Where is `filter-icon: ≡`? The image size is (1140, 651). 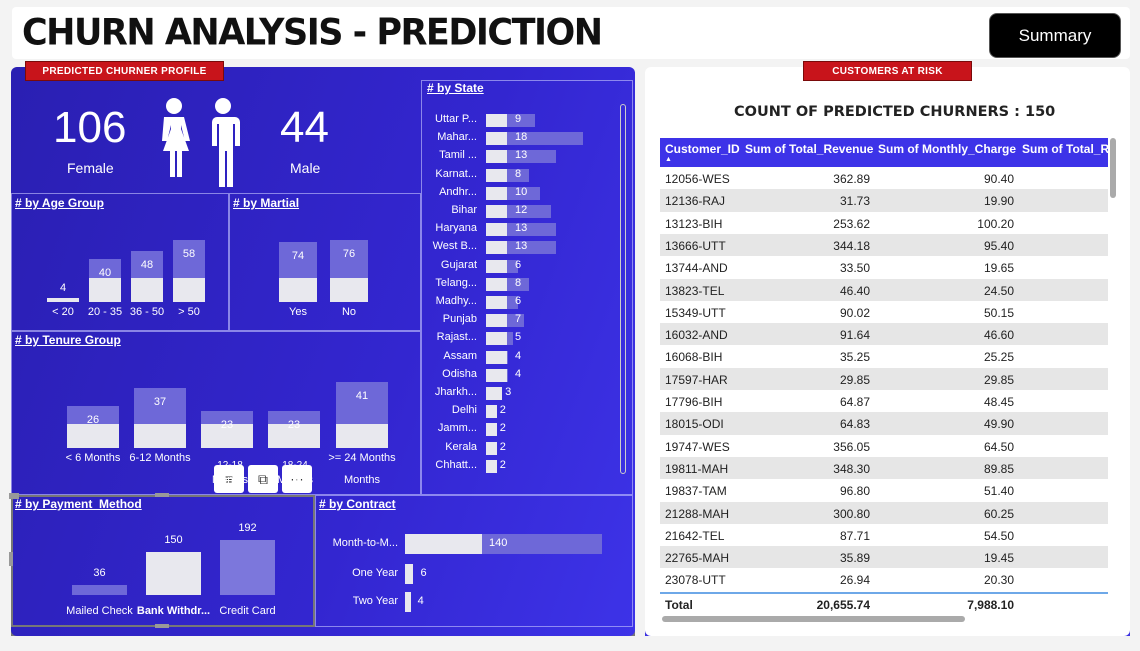
filter-icon: ≡ is located at coordinates (229, 479).